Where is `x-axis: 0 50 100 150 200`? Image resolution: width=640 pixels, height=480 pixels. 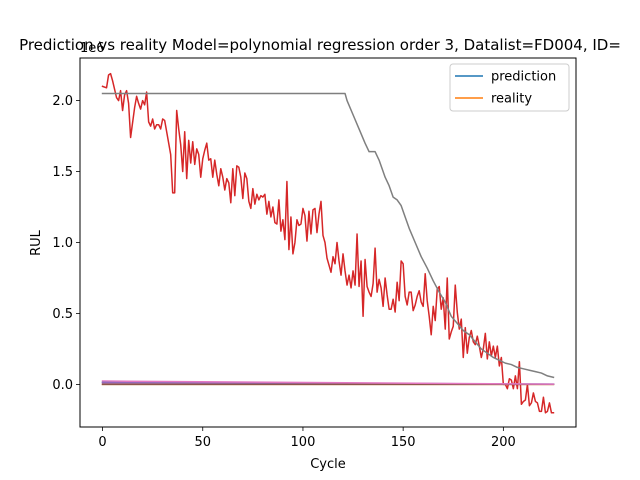
x-axis: 0 50 100 150 200 is located at coordinates (307, 438).